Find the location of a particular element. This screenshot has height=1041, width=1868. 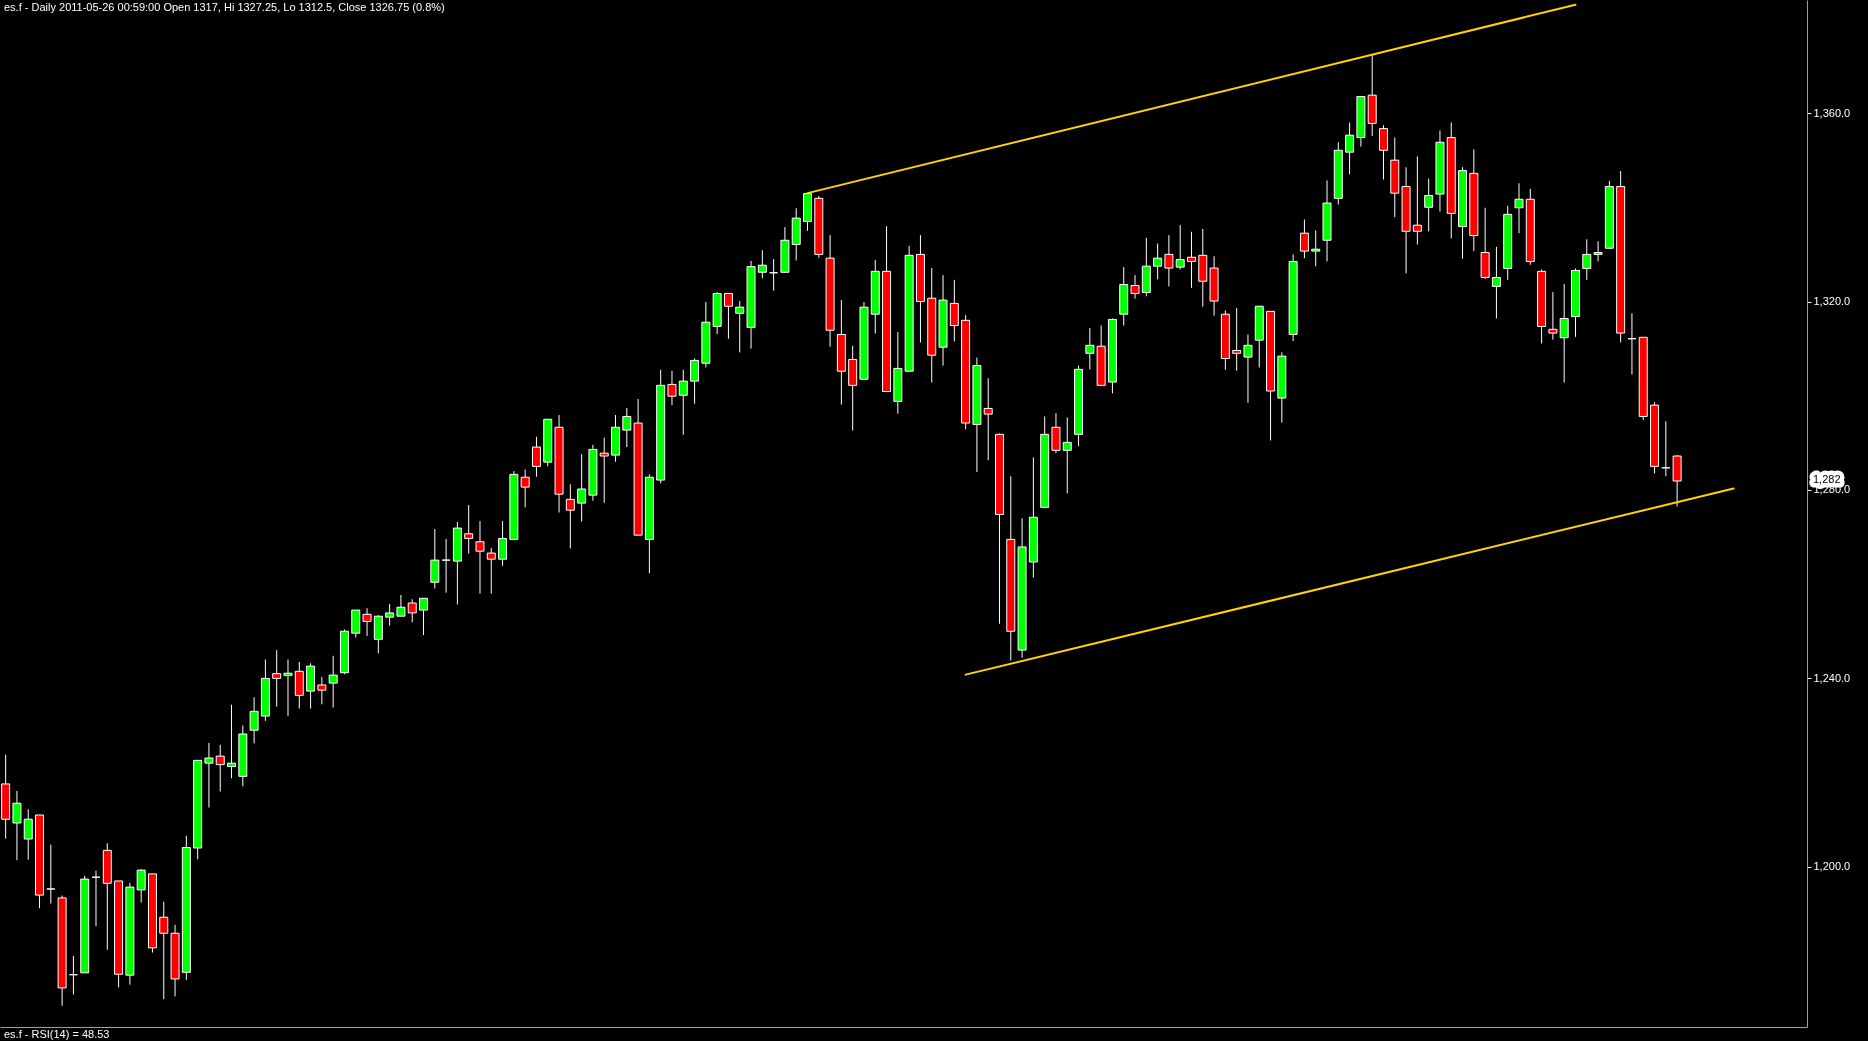

y-tick-label: 1,240.0 is located at coordinates (1832, 677).